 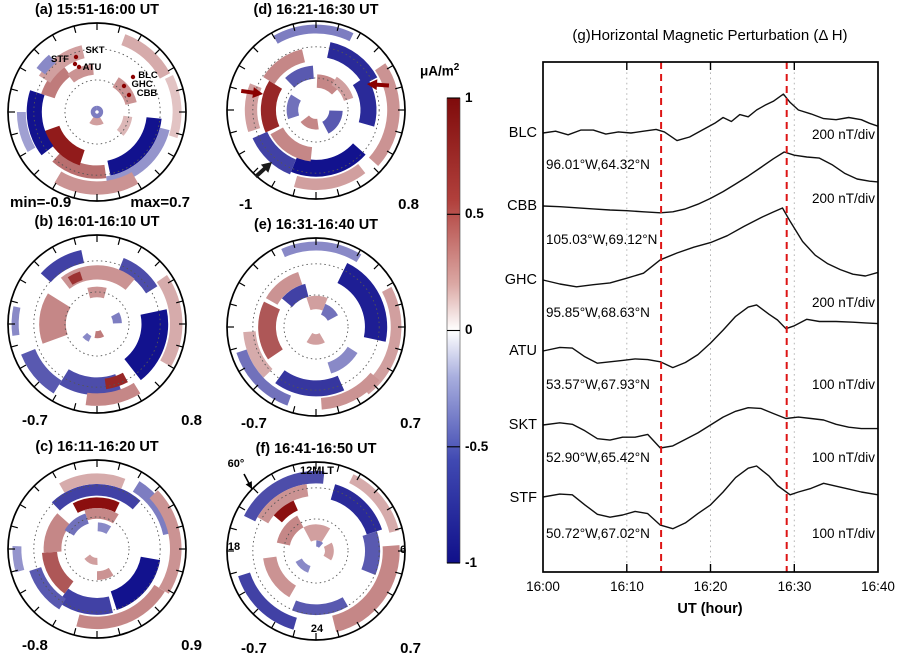 I want to click on panel-a-max: max=0.7, so click(x=160, y=202).